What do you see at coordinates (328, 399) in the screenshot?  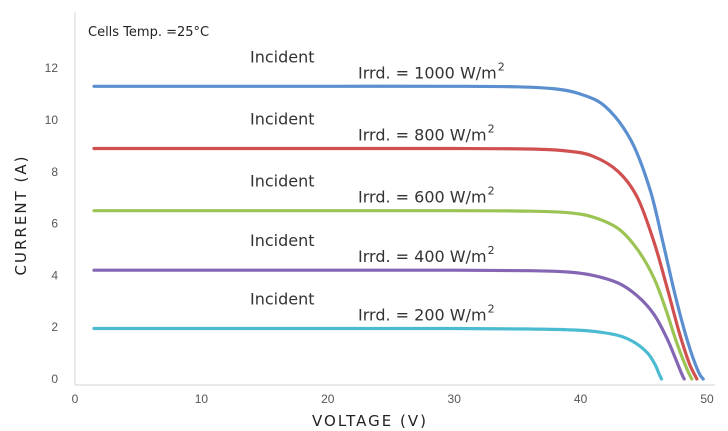 I see `x-tick-label: 20` at bounding box center [328, 399].